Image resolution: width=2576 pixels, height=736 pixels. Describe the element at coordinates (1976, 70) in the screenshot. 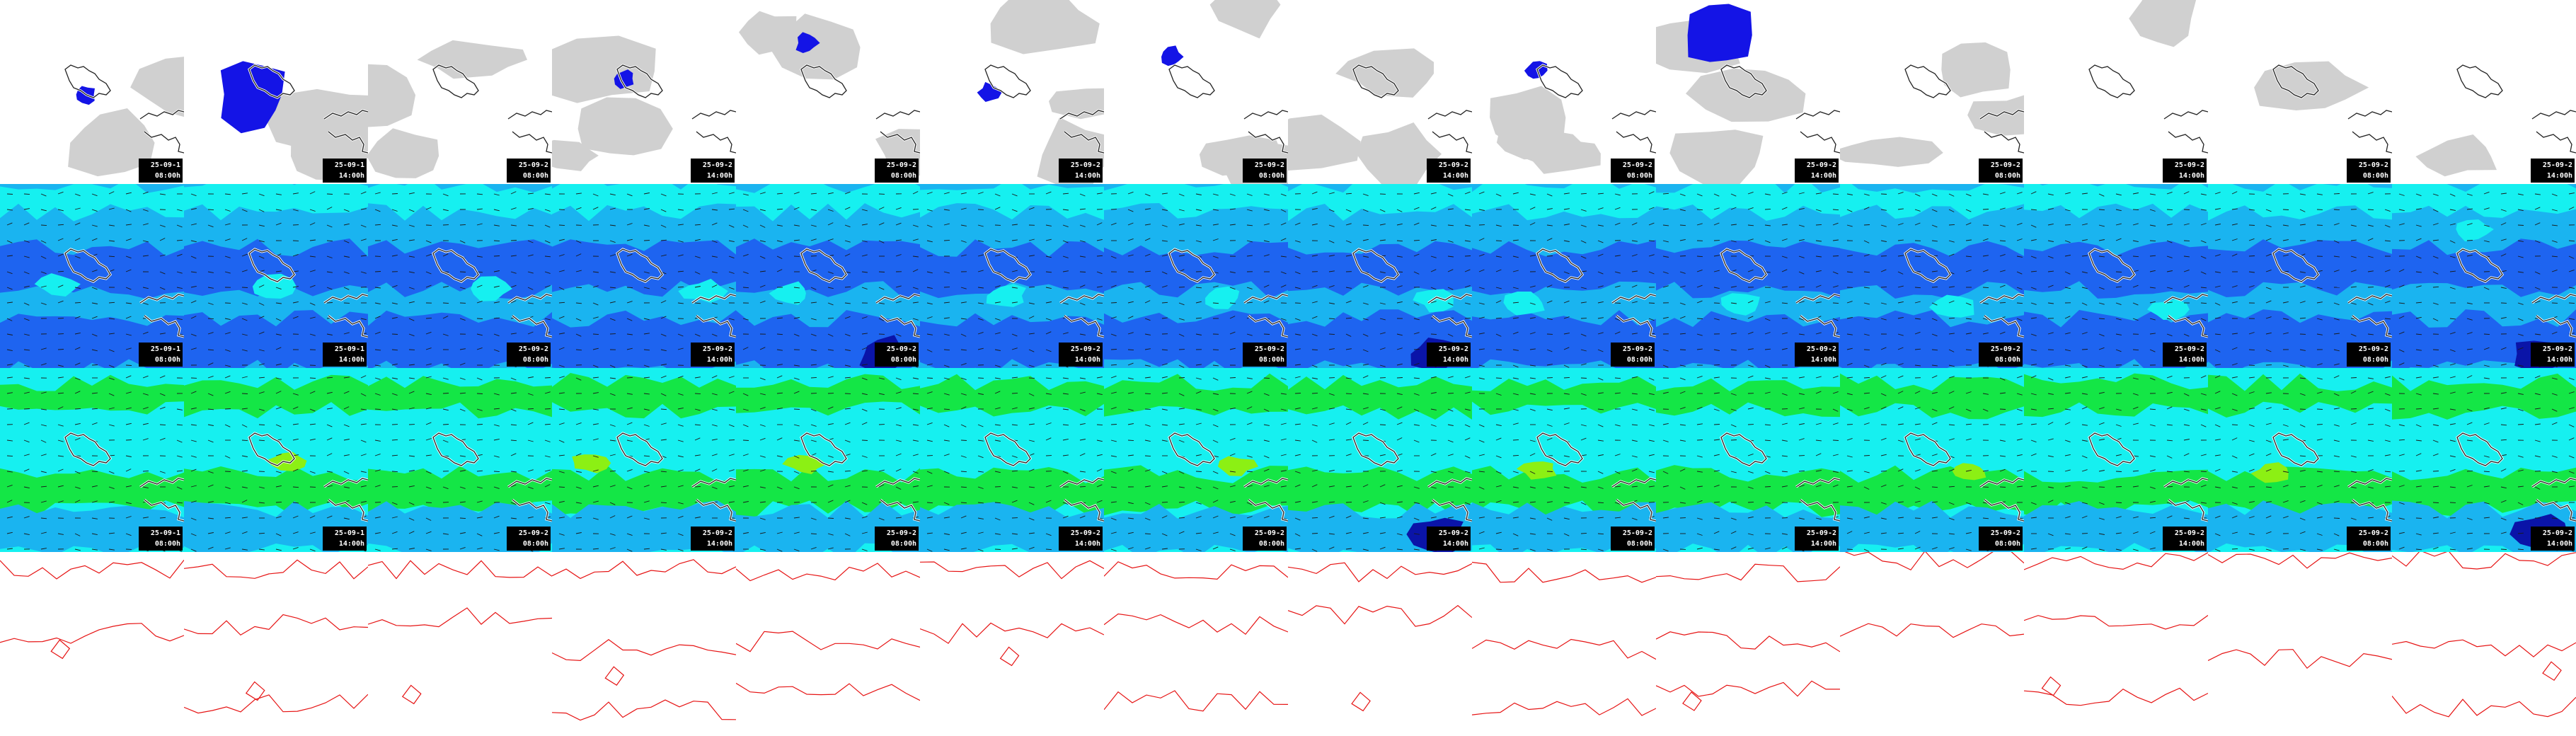

I see `cloud-cover-area` at that location.